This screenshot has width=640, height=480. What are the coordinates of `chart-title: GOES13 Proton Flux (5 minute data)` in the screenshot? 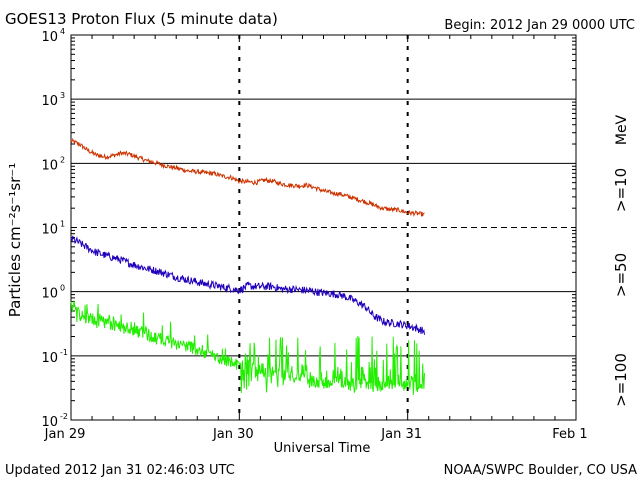 It's located at (141, 19).